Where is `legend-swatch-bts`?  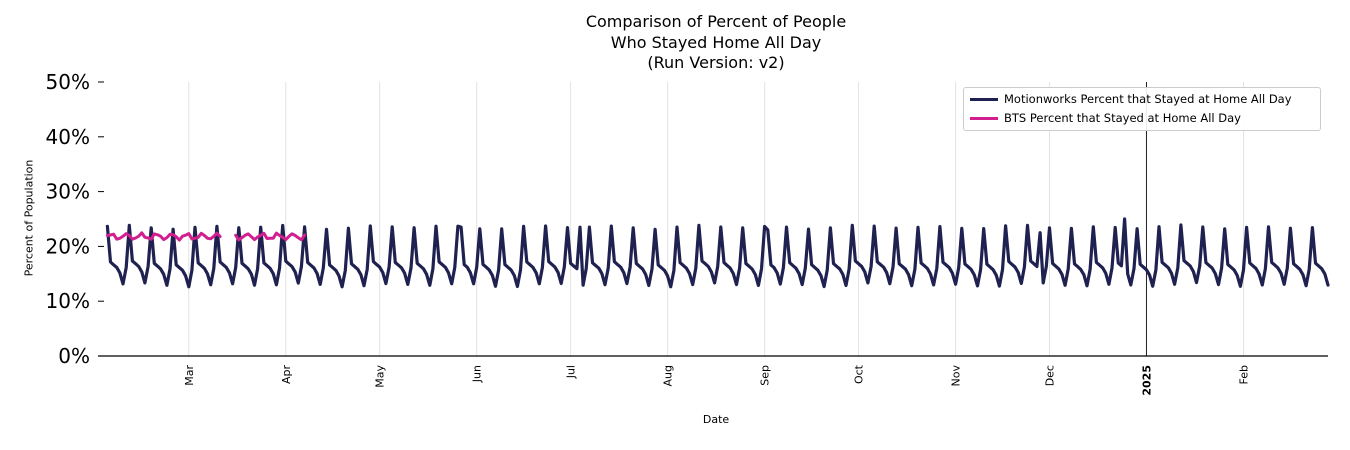
legend-swatch-bts is located at coordinates (984, 118).